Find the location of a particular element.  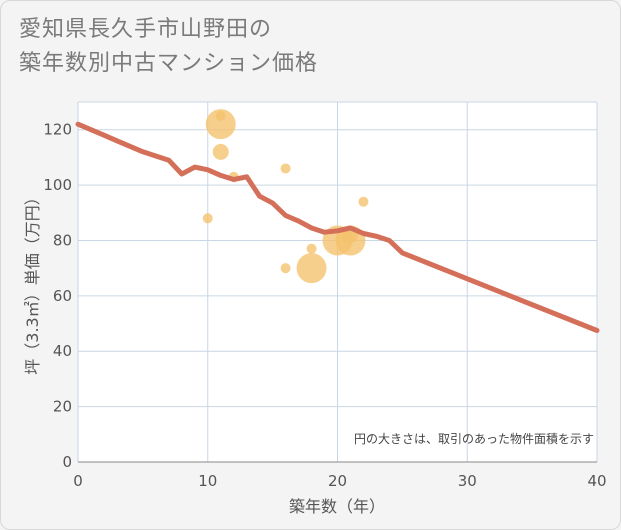

y-tick-label: 80 is located at coordinates (62, 240).